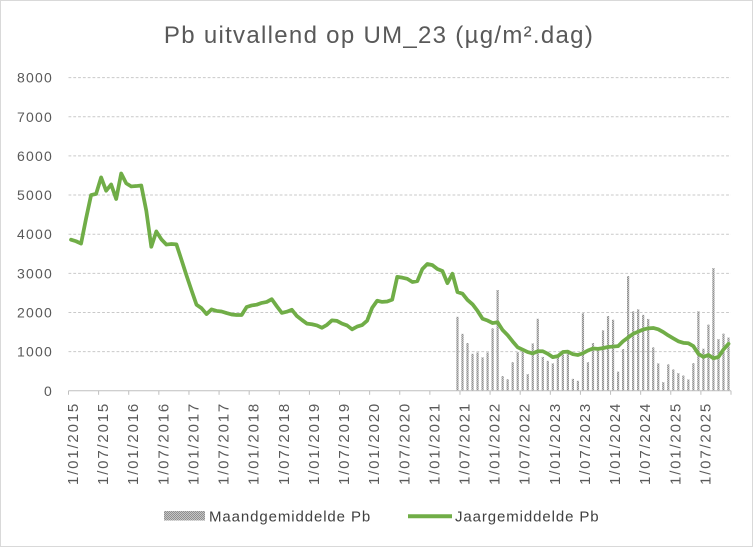 This screenshot has height=547, width=753. I want to click on x-tick-label: 1/01/2019, so click(314, 443).